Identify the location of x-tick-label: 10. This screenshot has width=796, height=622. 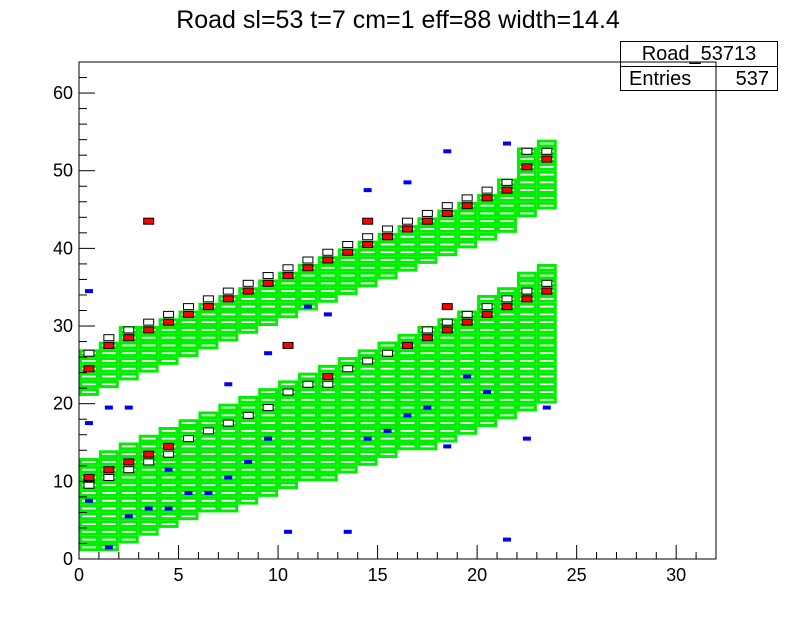
(278, 575).